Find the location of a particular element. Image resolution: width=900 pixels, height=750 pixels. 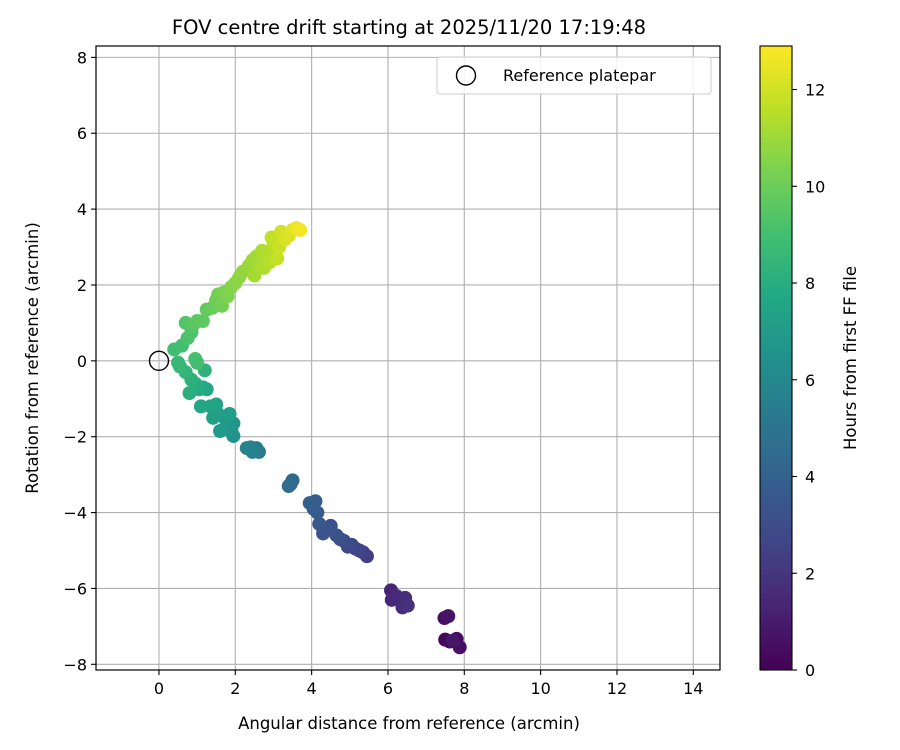

y-axis-ticks: −8 −6 −4 −2 0 2 4 6 8 is located at coordinates (79, 361).